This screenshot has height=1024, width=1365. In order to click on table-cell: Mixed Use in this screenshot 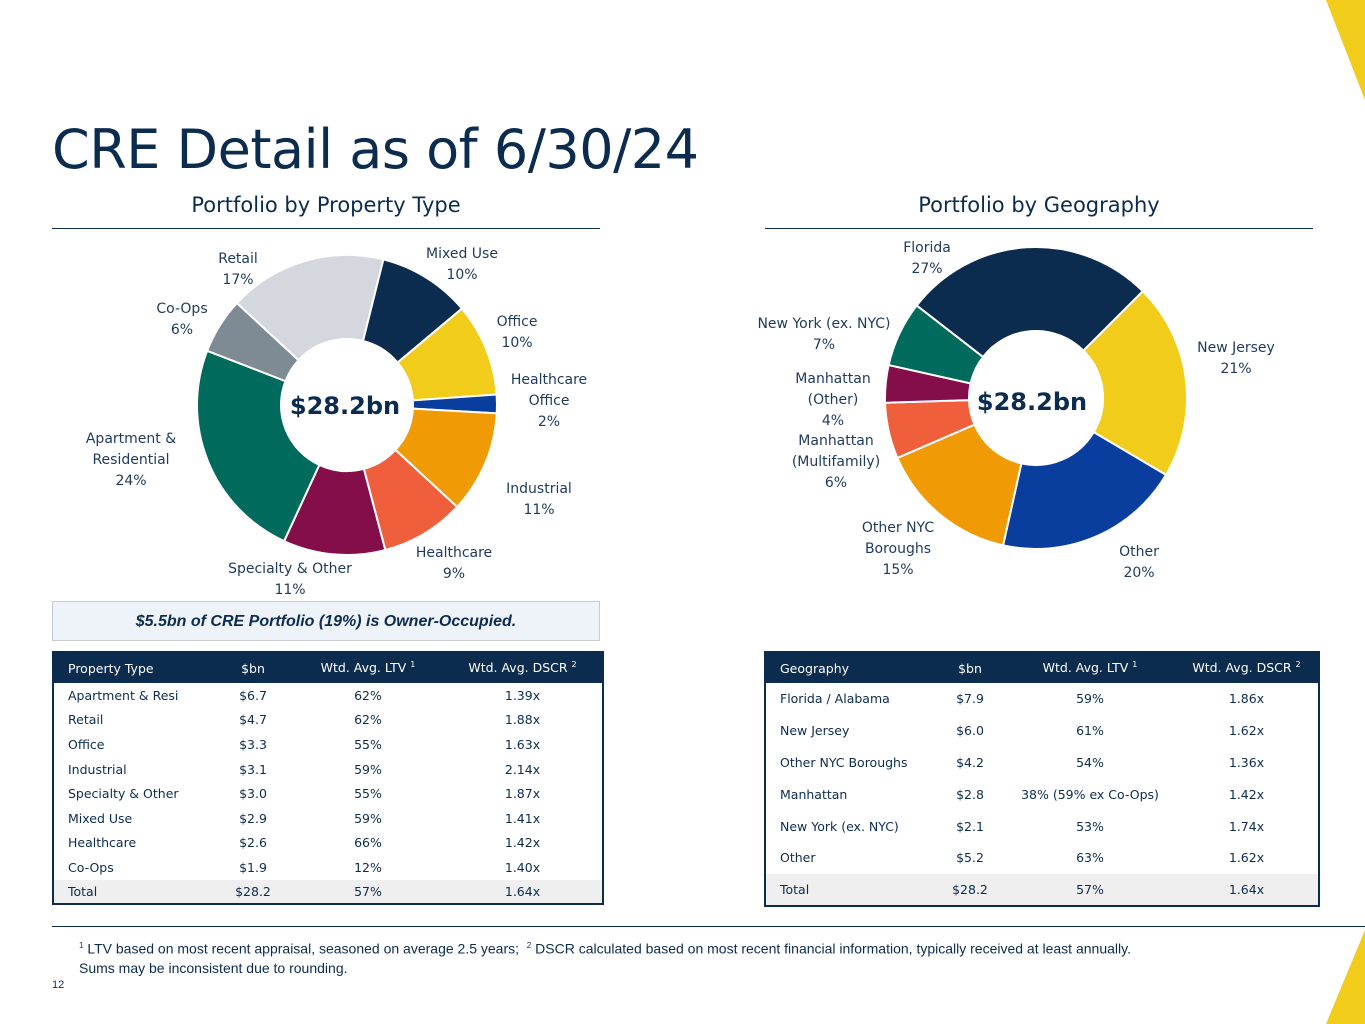, I will do `click(100, 818)`.